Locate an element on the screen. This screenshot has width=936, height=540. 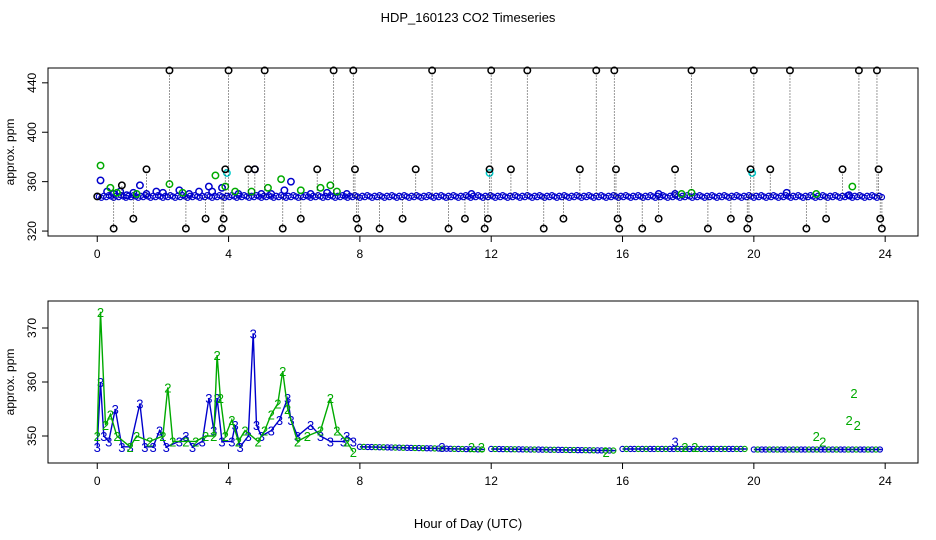
y-tick-label: 360 is located at coordinates (32, 181).